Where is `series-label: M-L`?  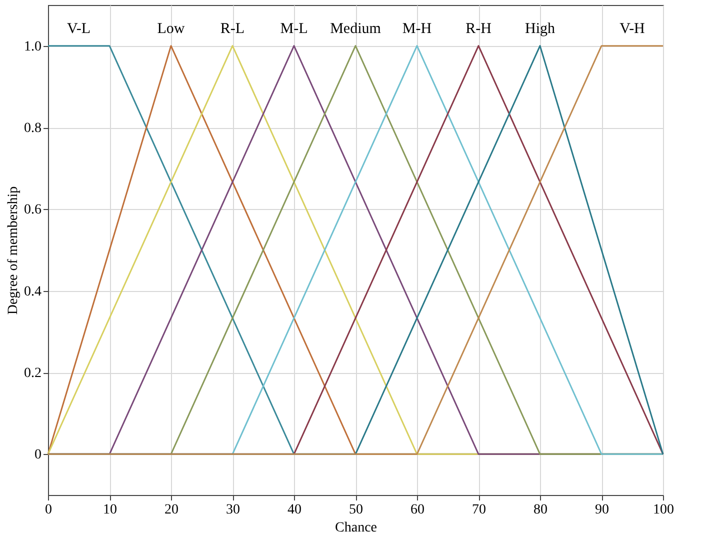
series-label: M-L is located at coordinates (294, 28).